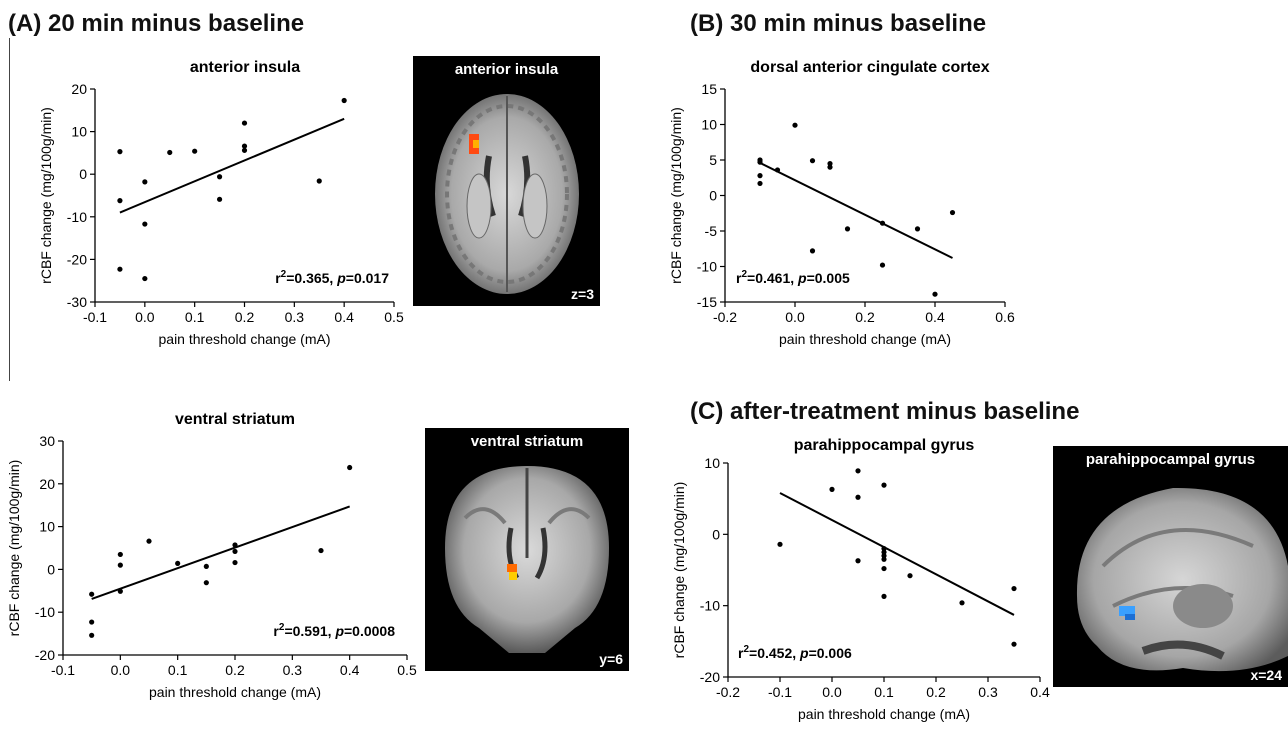  What do you see at coordinates (795, 652) in the screenshot?
I see `chart-4-stat-label: r2=0.452, p=0.006` at bounding box center [795, 652].